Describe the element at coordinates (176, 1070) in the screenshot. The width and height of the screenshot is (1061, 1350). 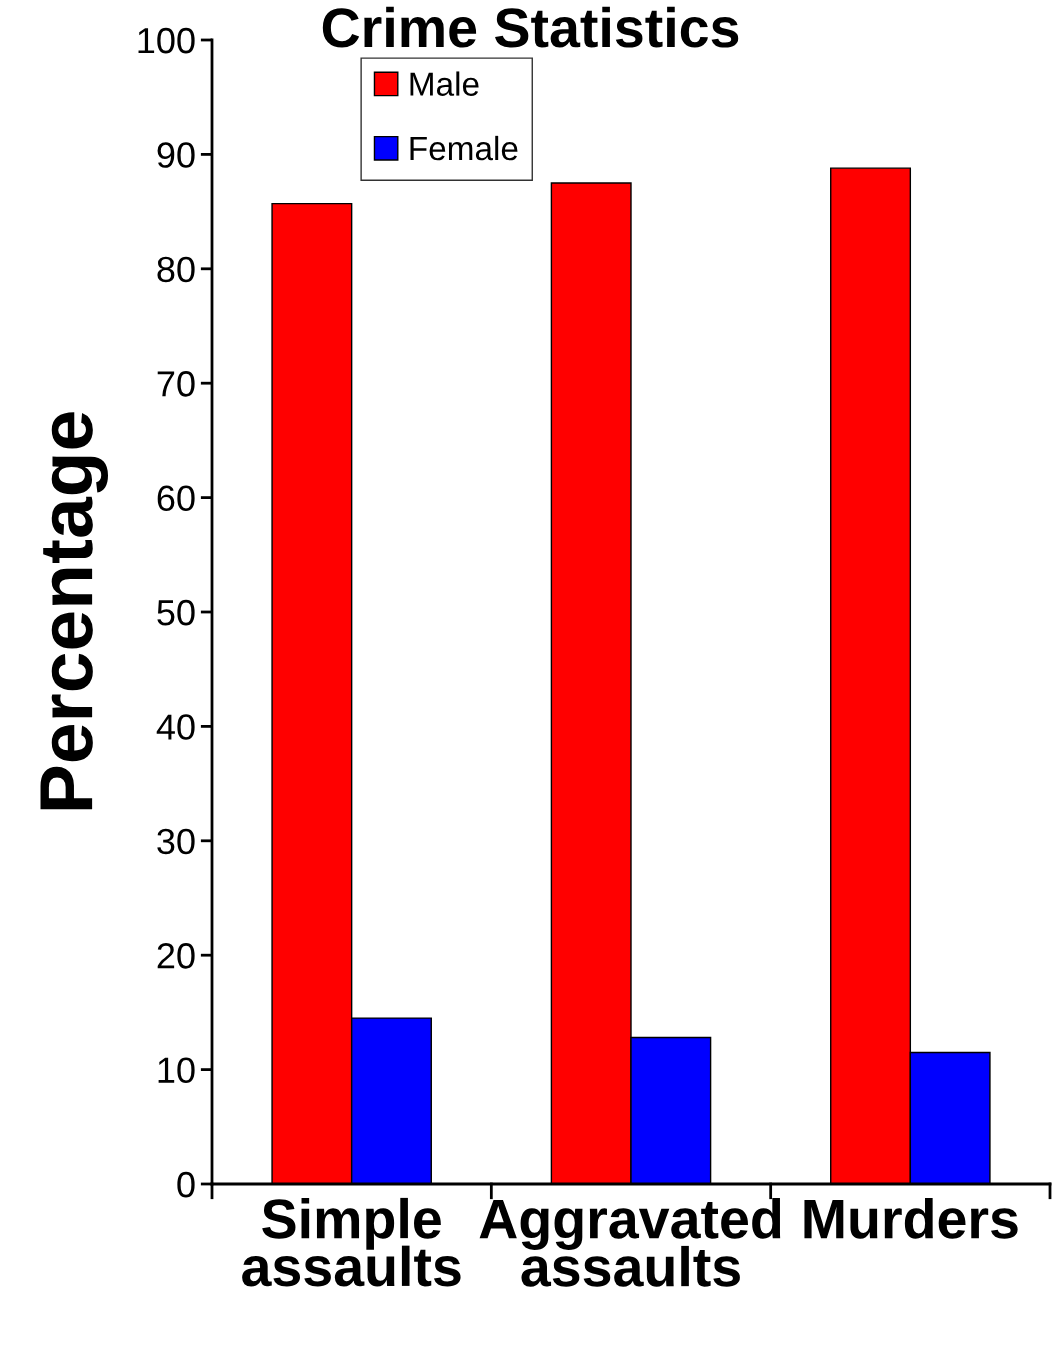
I see `y-tick-label: 10` at that location.